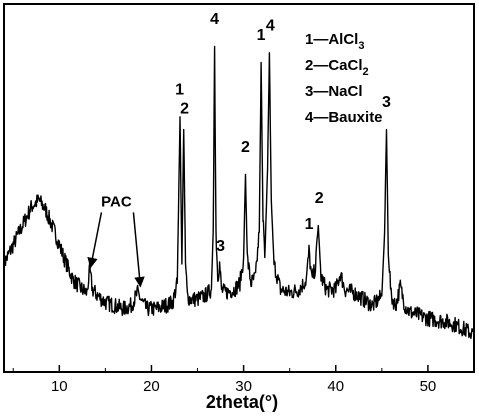 This screenshot has width=479, height=418. Describe the element at coordinates (116, 240) in the screenshot. I see `pac-annotation: PAC` at that location.